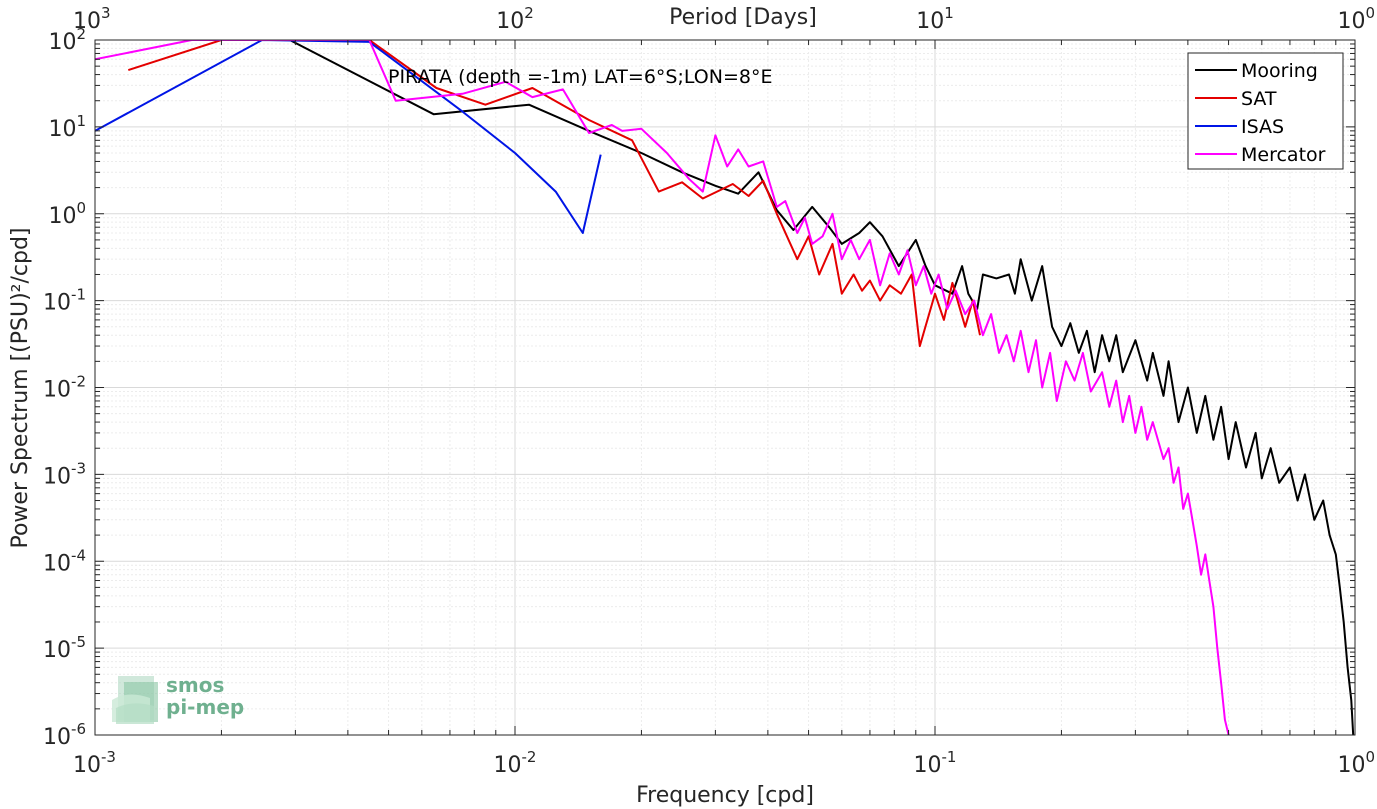  I want to click on x2-tick-label: 10², so click(515, 19).